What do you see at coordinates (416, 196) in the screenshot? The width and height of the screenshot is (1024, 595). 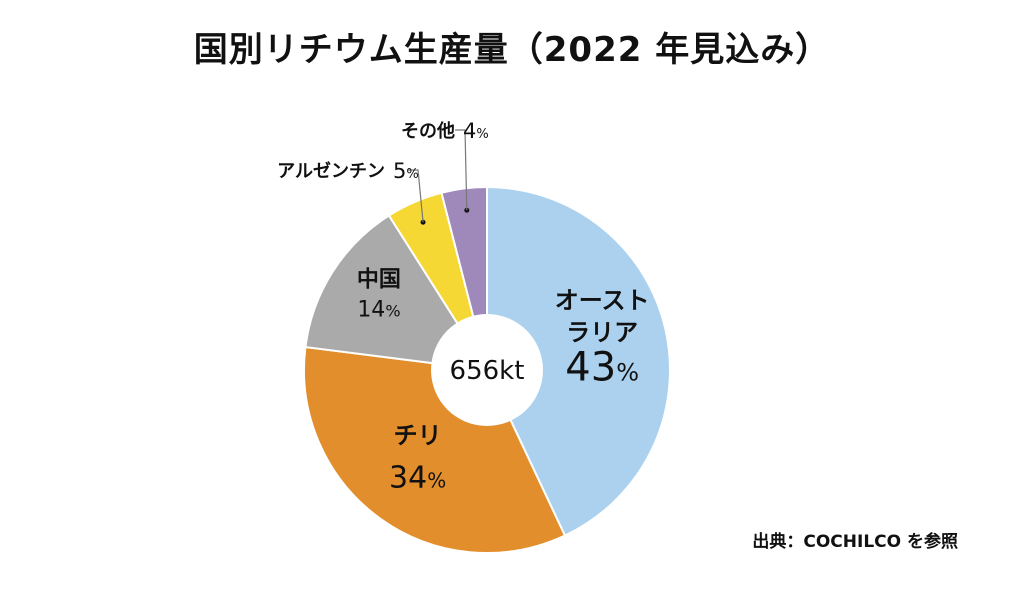 I see `leader-line-argentina` at bounding box center [416, 196].